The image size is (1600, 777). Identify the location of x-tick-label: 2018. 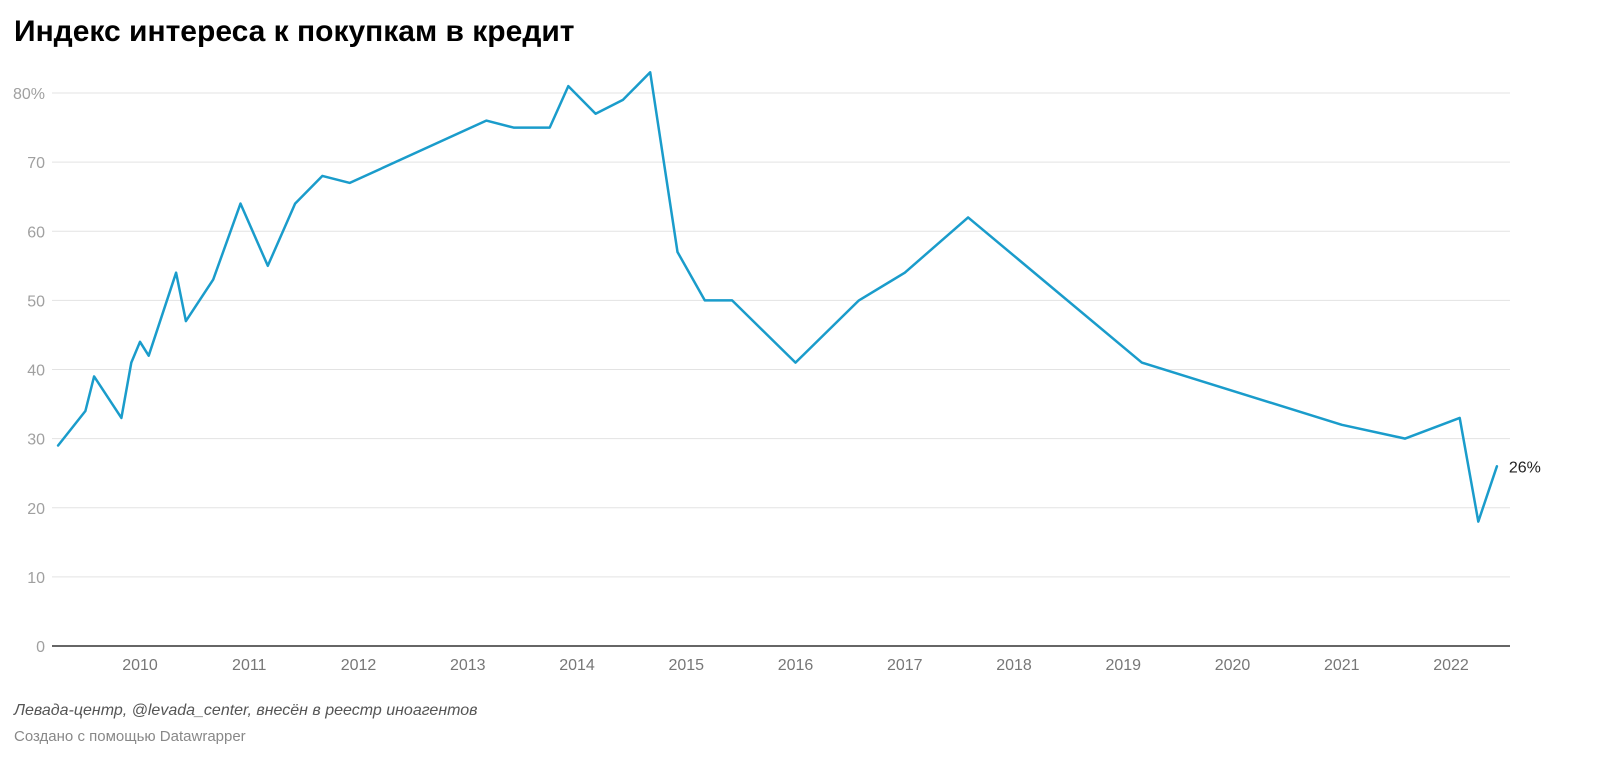
(1014, 665).